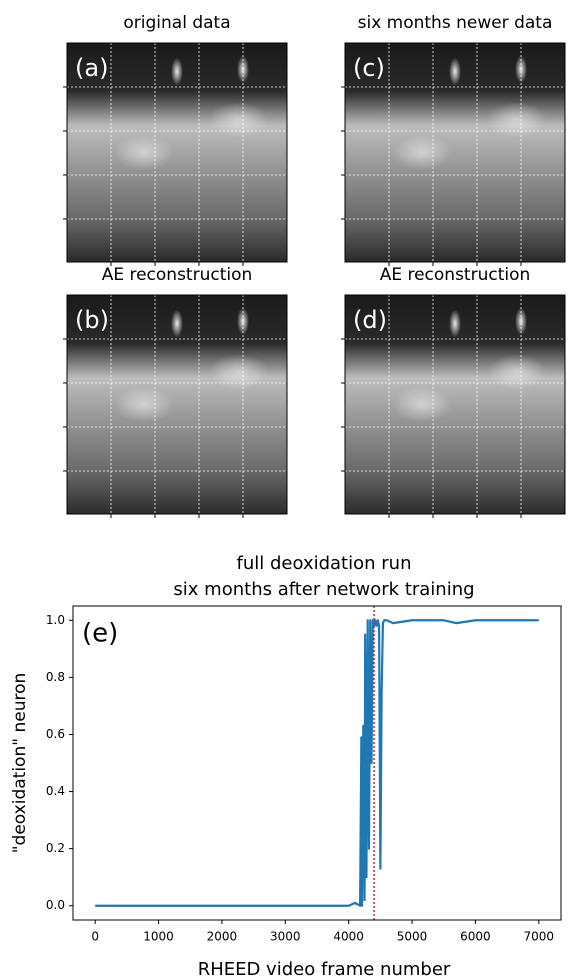 The width and height of the screenshot is (575, 980). What do you see at coordinates (455, 23) in the screenshot?
I see `panel-title: six months newer data` at bounding box center [455, 23].